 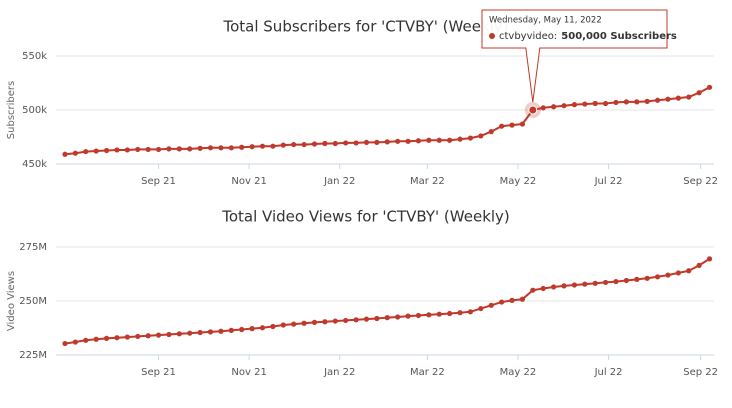 What do you see at coordinates (33, 247) in the screenshot?
I see `y-tick-label: 275M` at bounding box center [33, 247].